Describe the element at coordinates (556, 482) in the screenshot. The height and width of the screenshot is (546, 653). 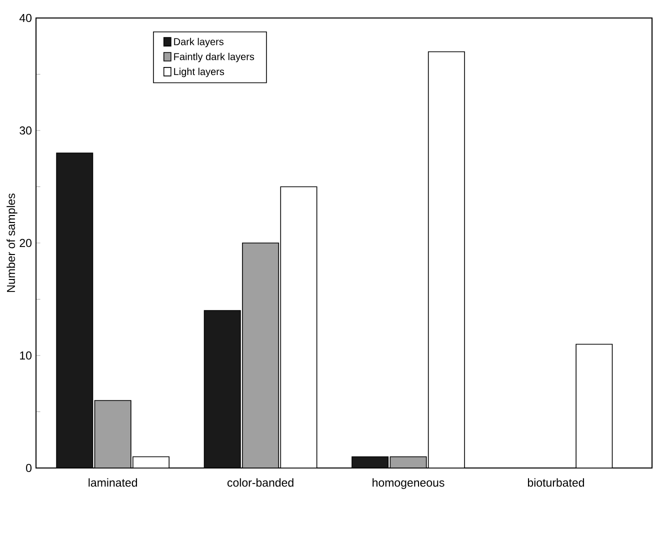
I see `x-tick-label: bioturbated` at that location.